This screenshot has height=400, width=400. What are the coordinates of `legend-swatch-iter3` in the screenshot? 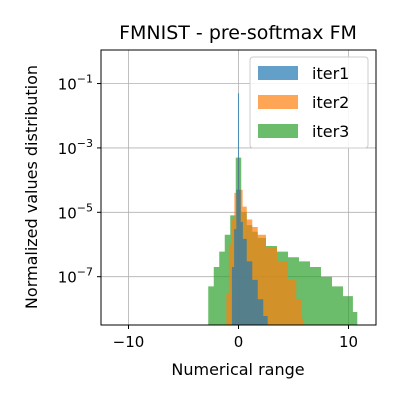 It's located at (278, 131).